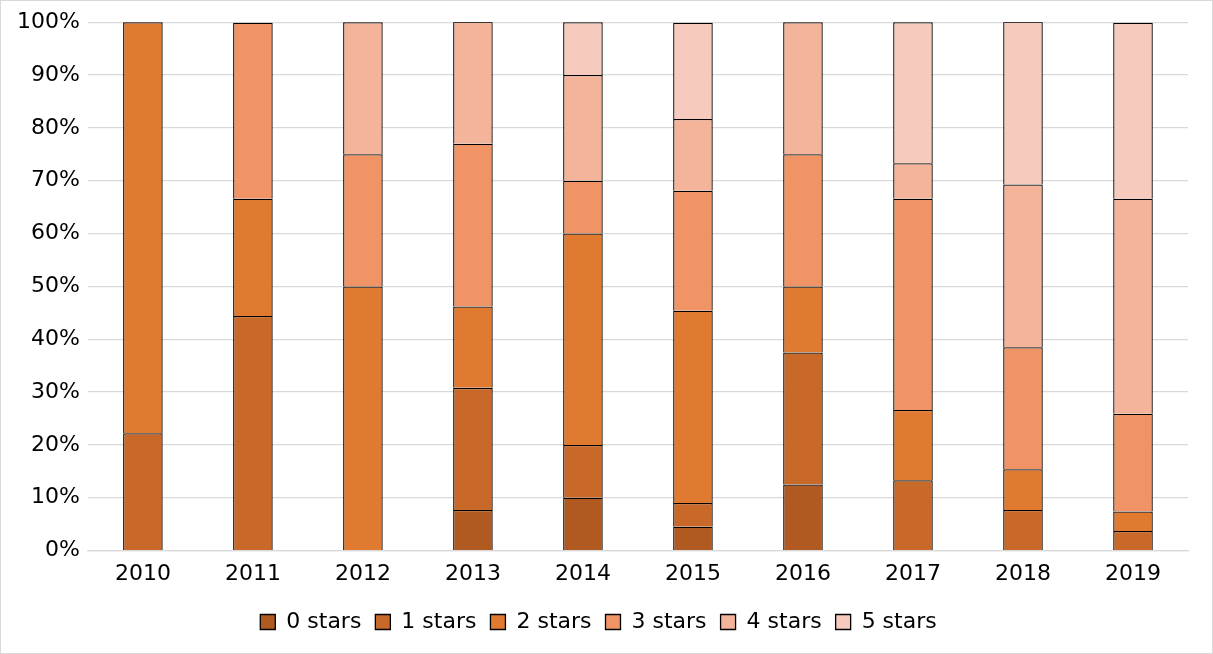 This screenshot has width=1213, height=654. Describe the element at coordinates (802, 572) in the screenshot. I see `x-tick-label: 2016` at that location.